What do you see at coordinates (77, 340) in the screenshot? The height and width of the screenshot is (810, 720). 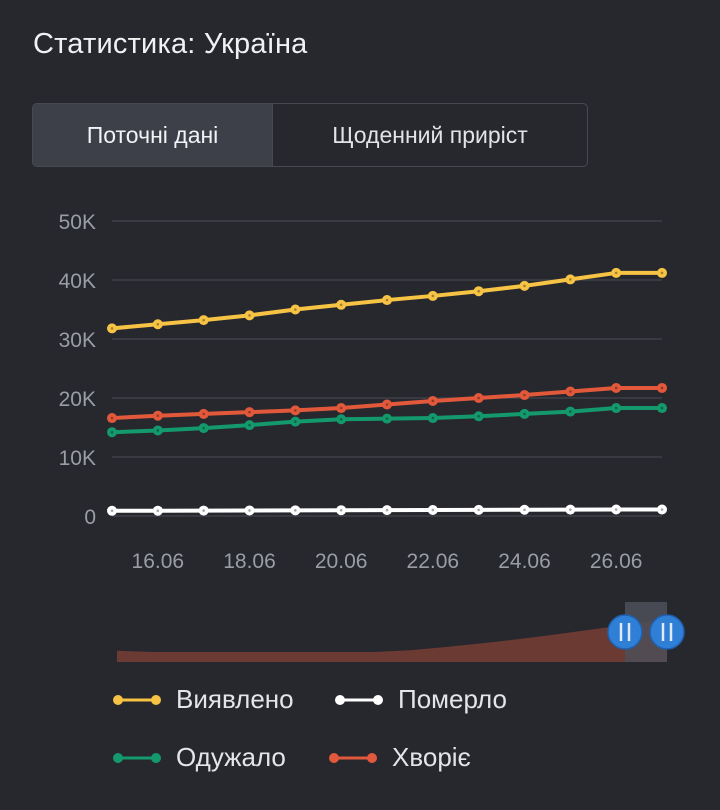 I see `y-tick-label: 30K` at bounding box center [77, 340].